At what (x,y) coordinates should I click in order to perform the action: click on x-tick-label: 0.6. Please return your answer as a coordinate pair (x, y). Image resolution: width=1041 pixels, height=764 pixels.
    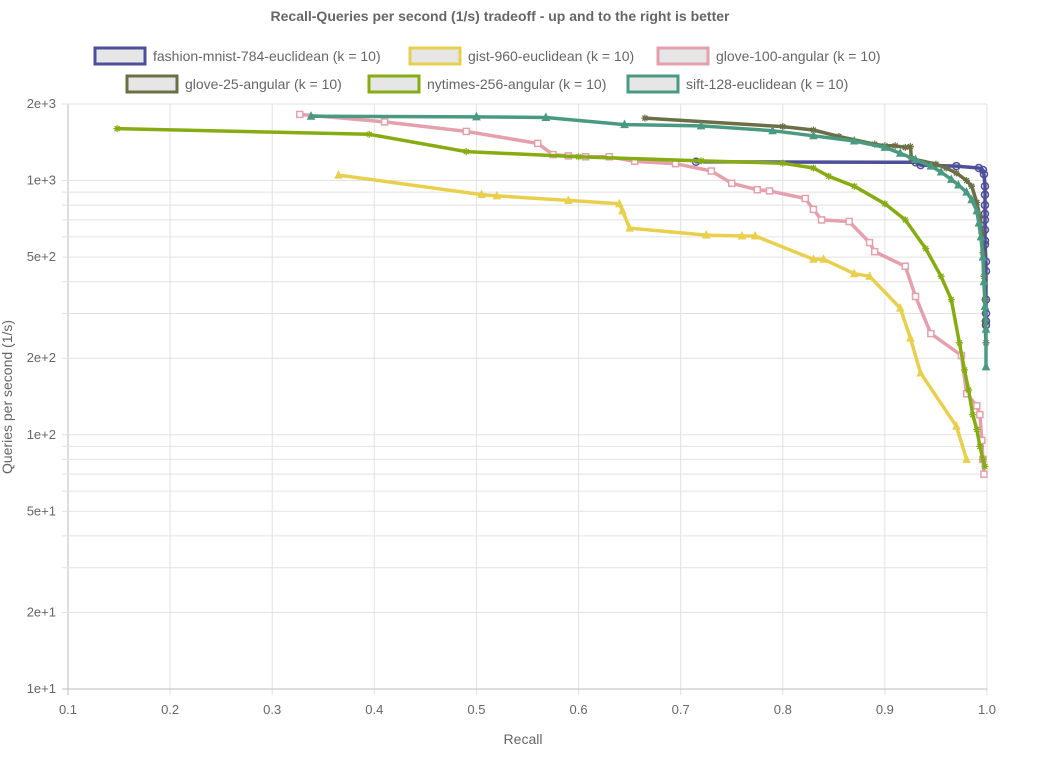
    Looking at the image, I should click on (579, 709).